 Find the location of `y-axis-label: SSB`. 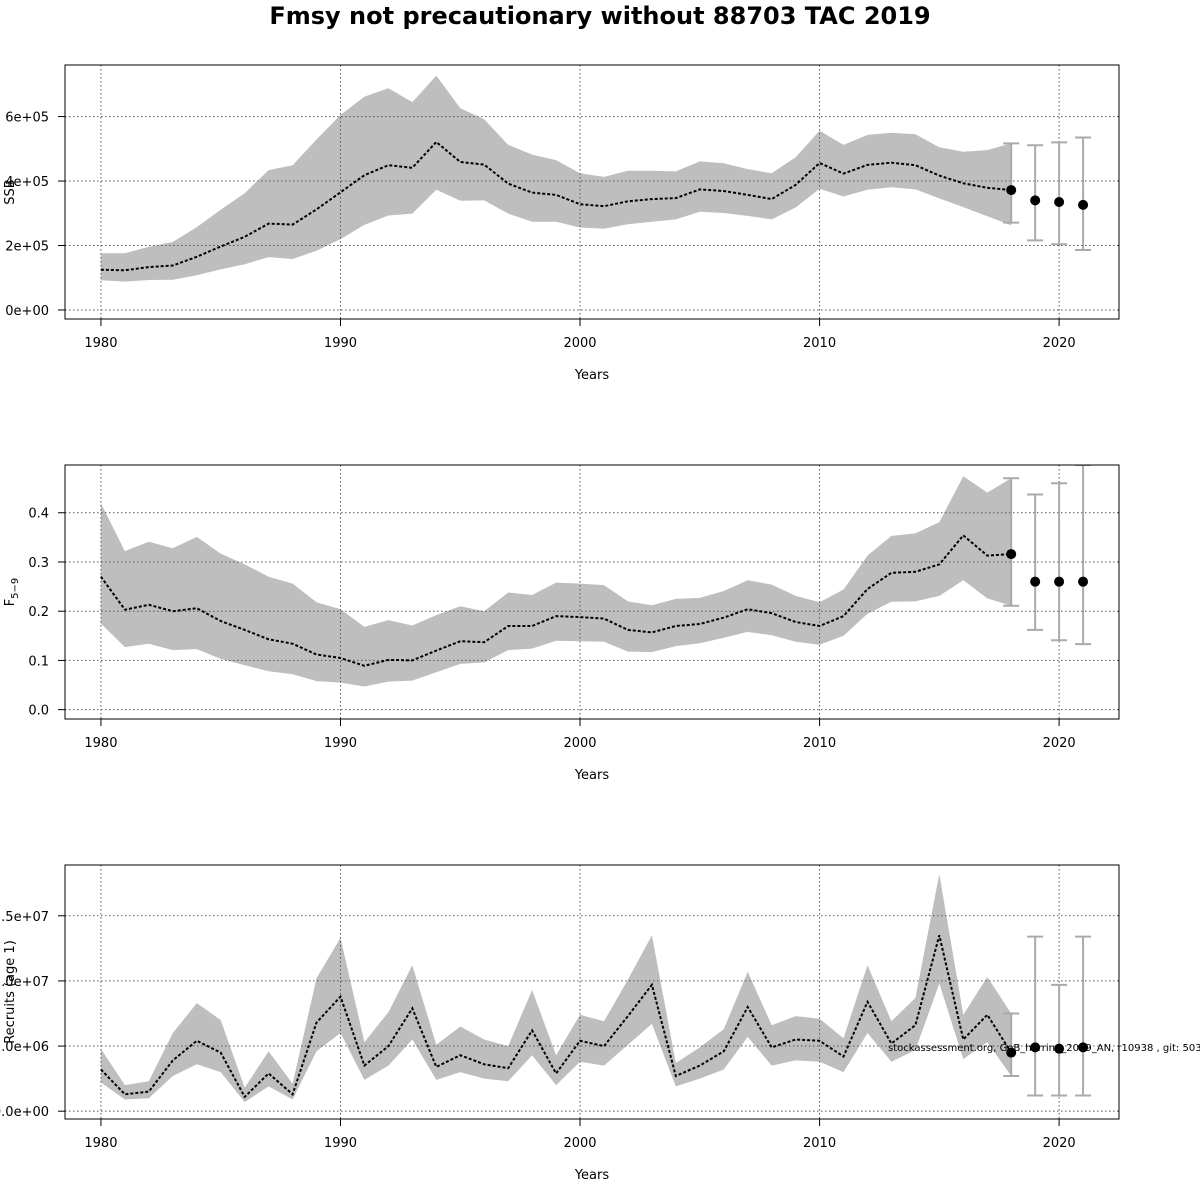

y-axis-label: SSB is located at coordinates (10, 191).